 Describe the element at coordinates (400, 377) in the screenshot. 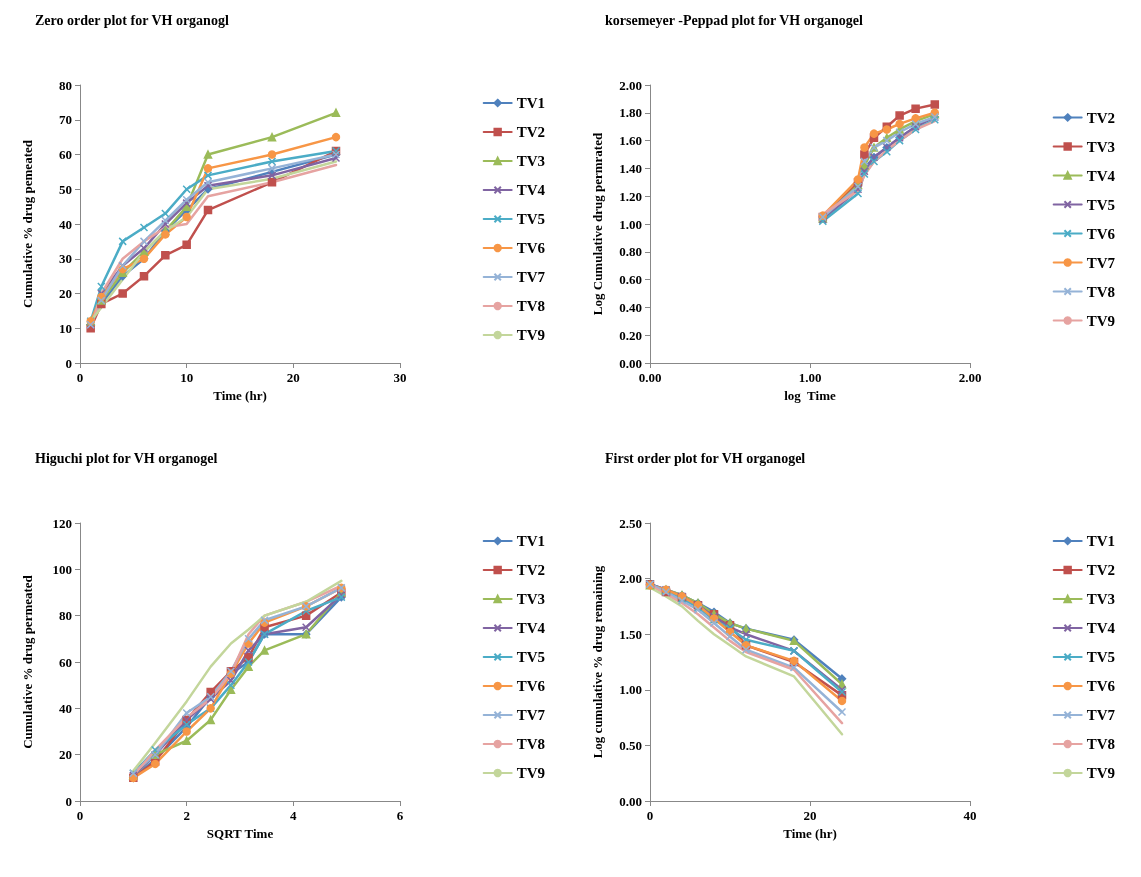

I see `x-tick-label: 30` at that location.